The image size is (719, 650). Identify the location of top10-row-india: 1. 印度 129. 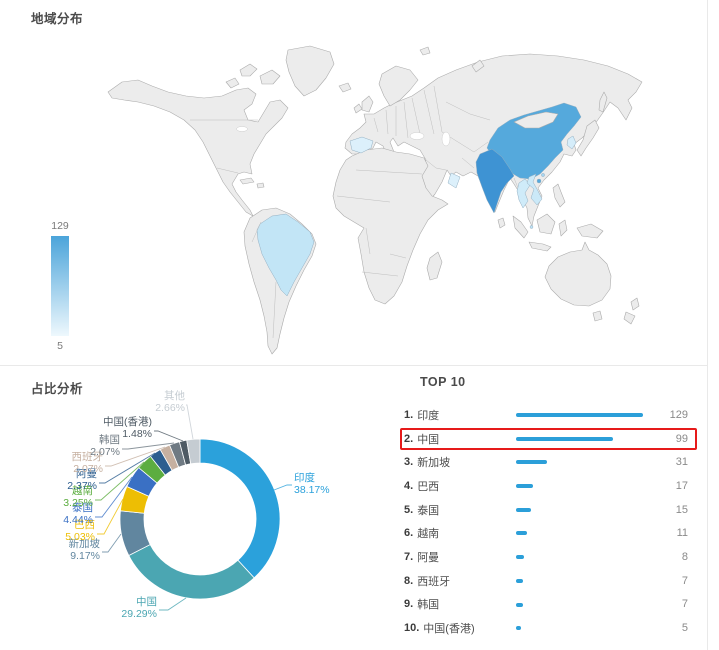
(554, 415).